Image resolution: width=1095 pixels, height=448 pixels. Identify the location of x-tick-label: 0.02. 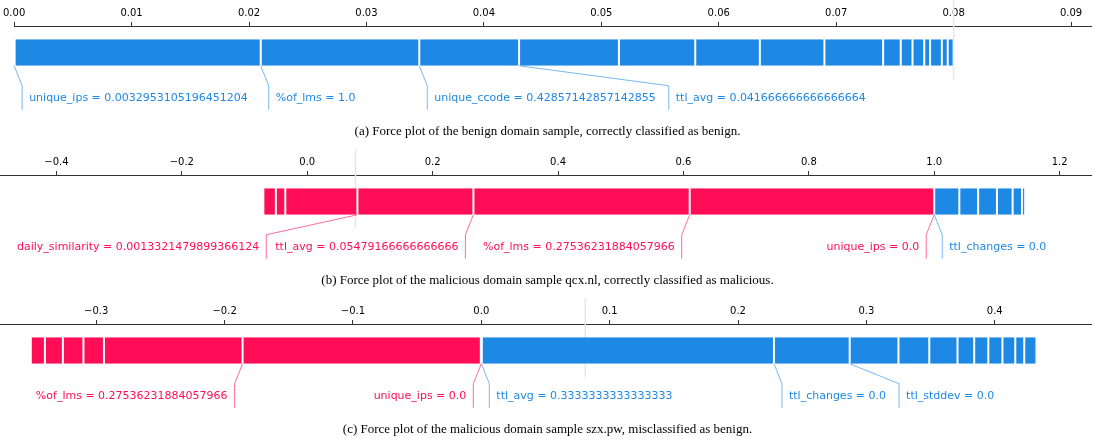
(249, 12).